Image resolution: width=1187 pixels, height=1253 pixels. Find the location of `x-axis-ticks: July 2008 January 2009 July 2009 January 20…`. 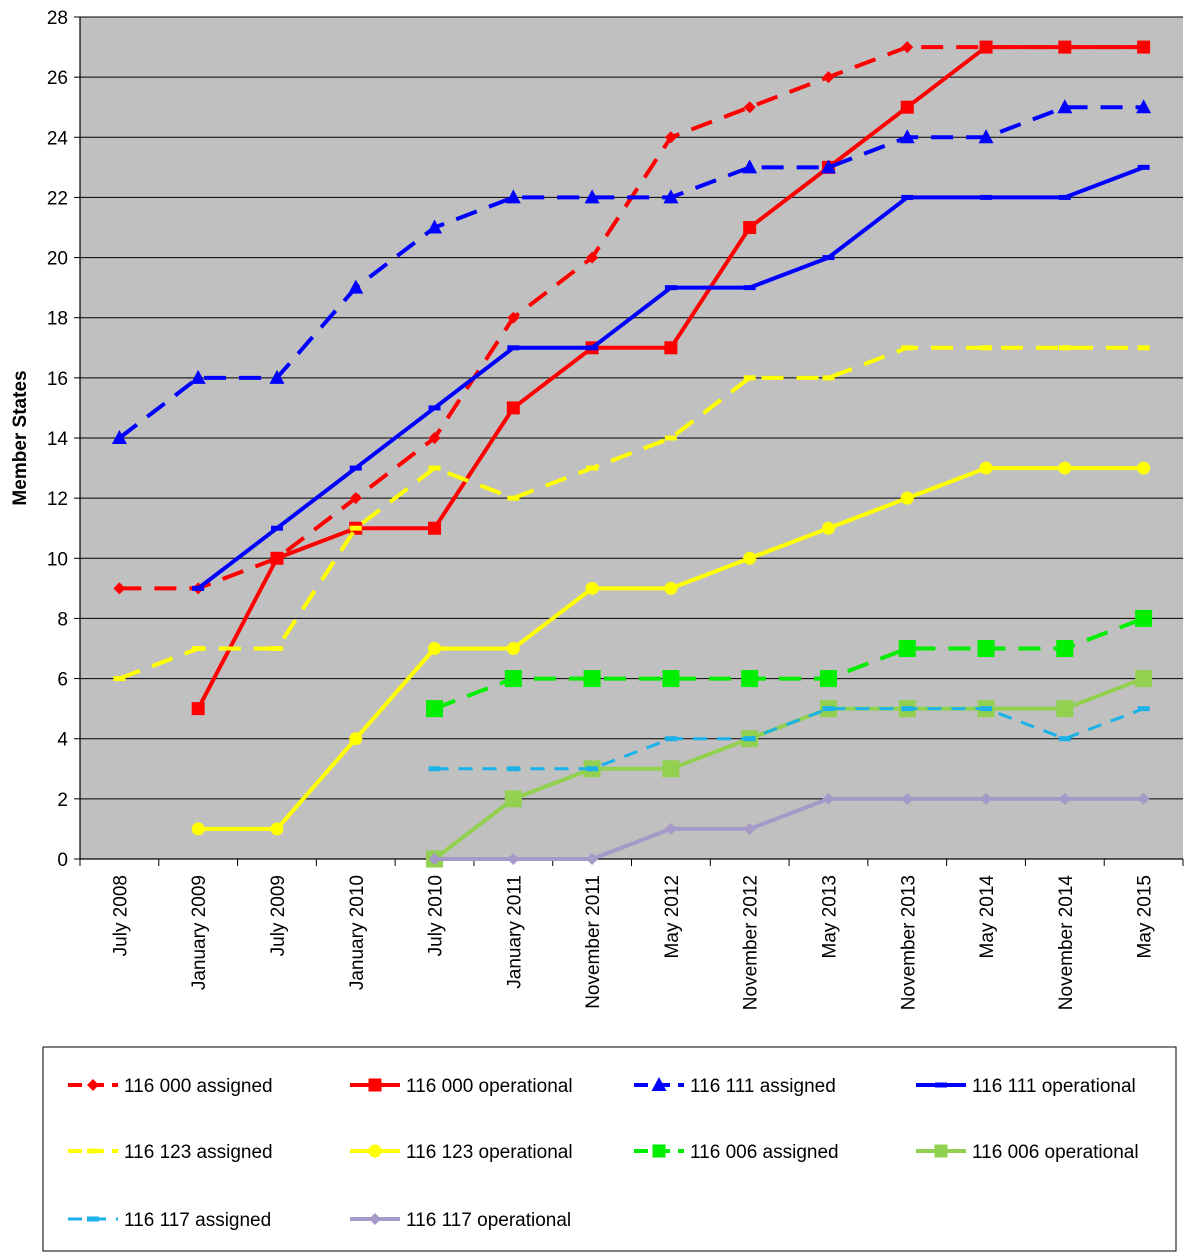

x-axis-ticks: July 2008 January 2009 July 2009 January 20… is located at coordinates (631, 934).